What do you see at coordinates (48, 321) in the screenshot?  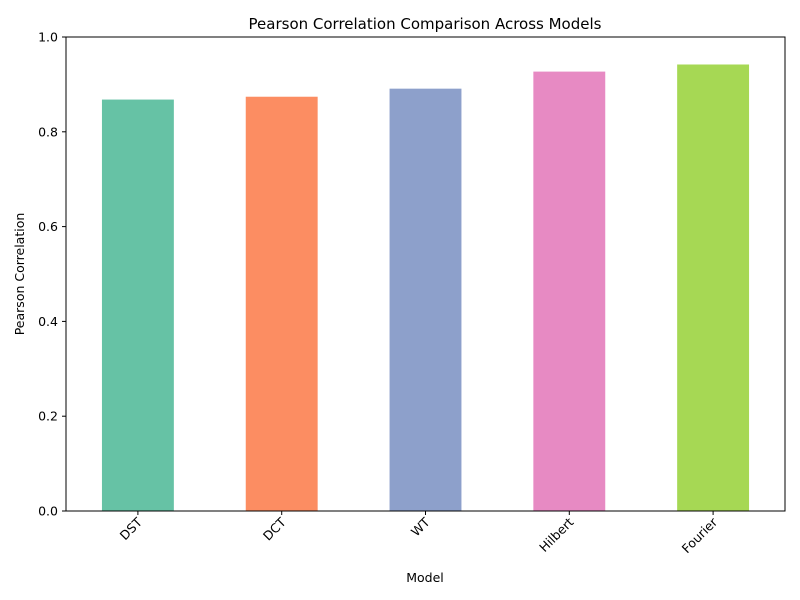 I see `y-tick-label: 0.4` at bounding box center [48, 321].